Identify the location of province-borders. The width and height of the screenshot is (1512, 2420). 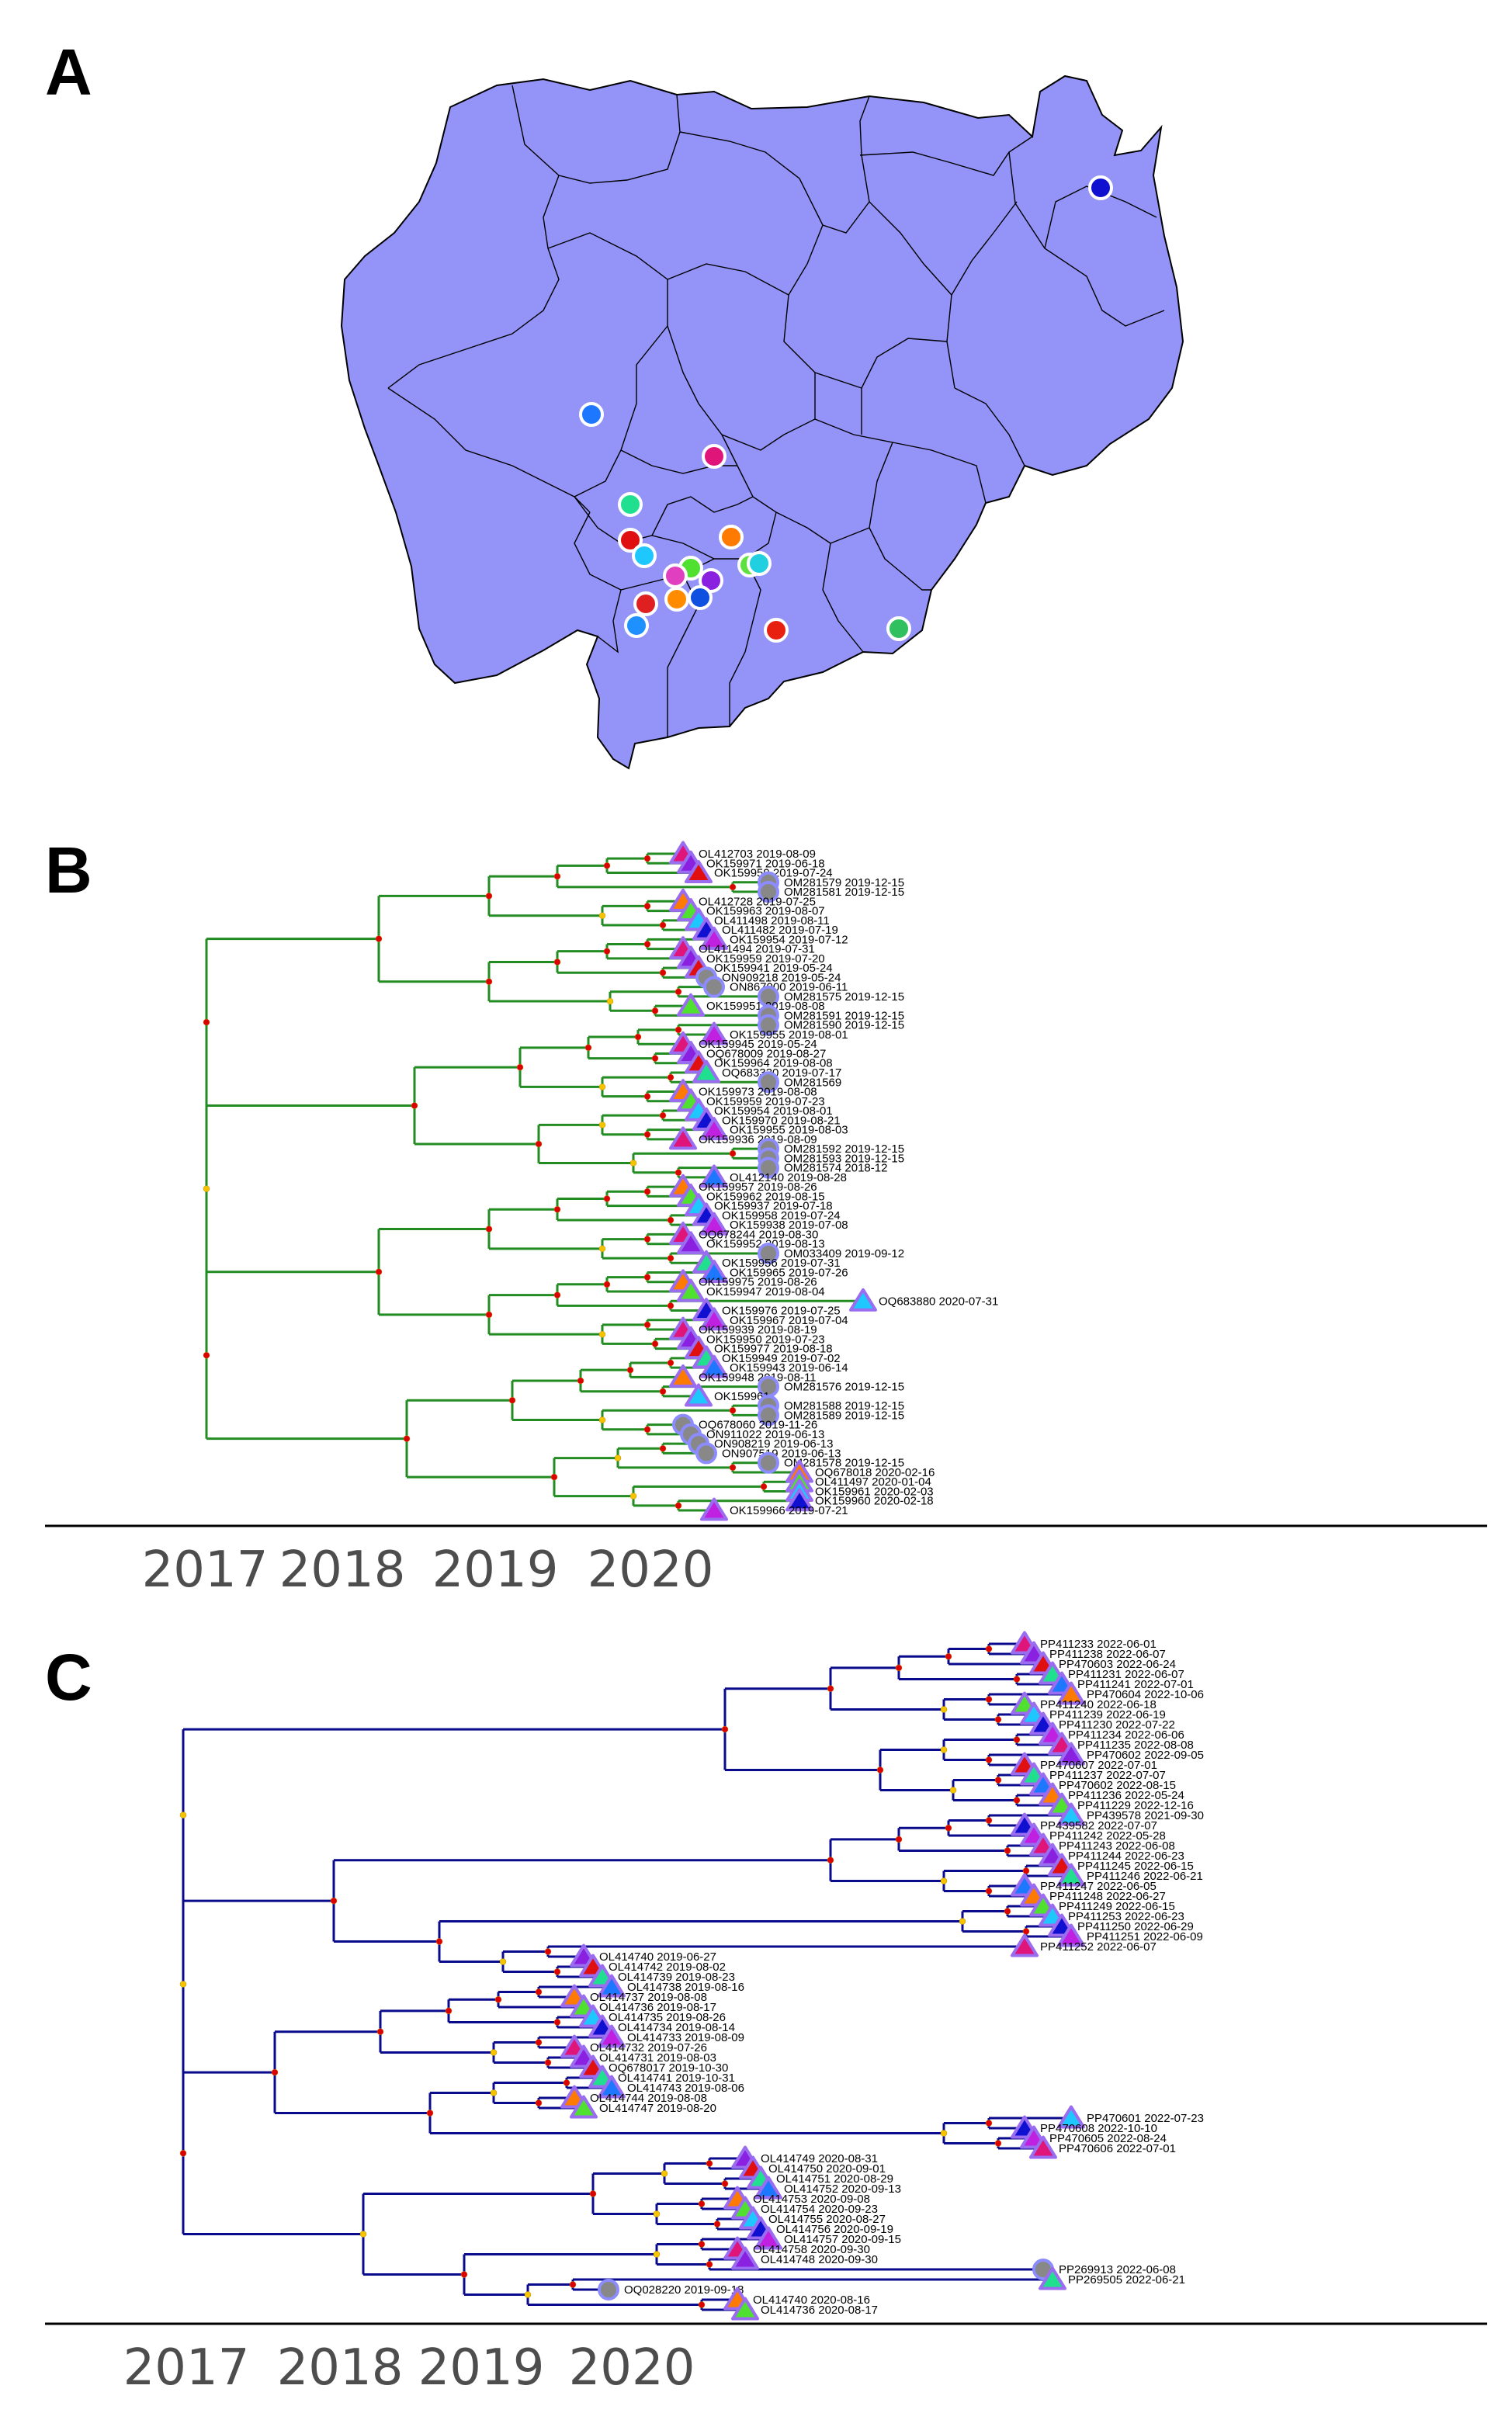
(776, 411).